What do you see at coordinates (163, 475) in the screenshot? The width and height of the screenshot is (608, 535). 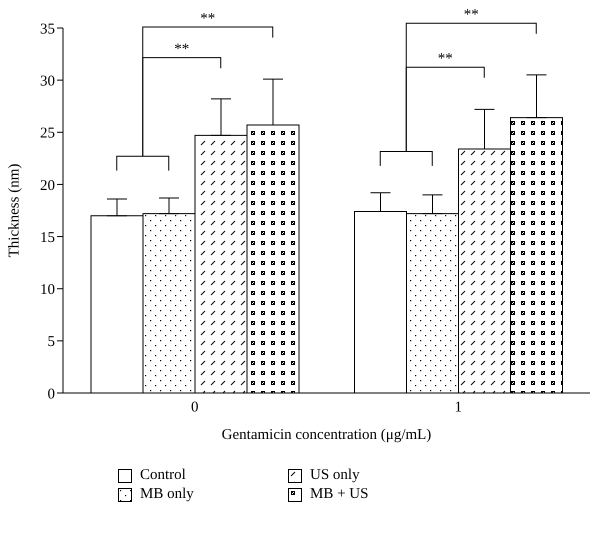 I see `legend-label: Control` at bounding box center [163, 475].